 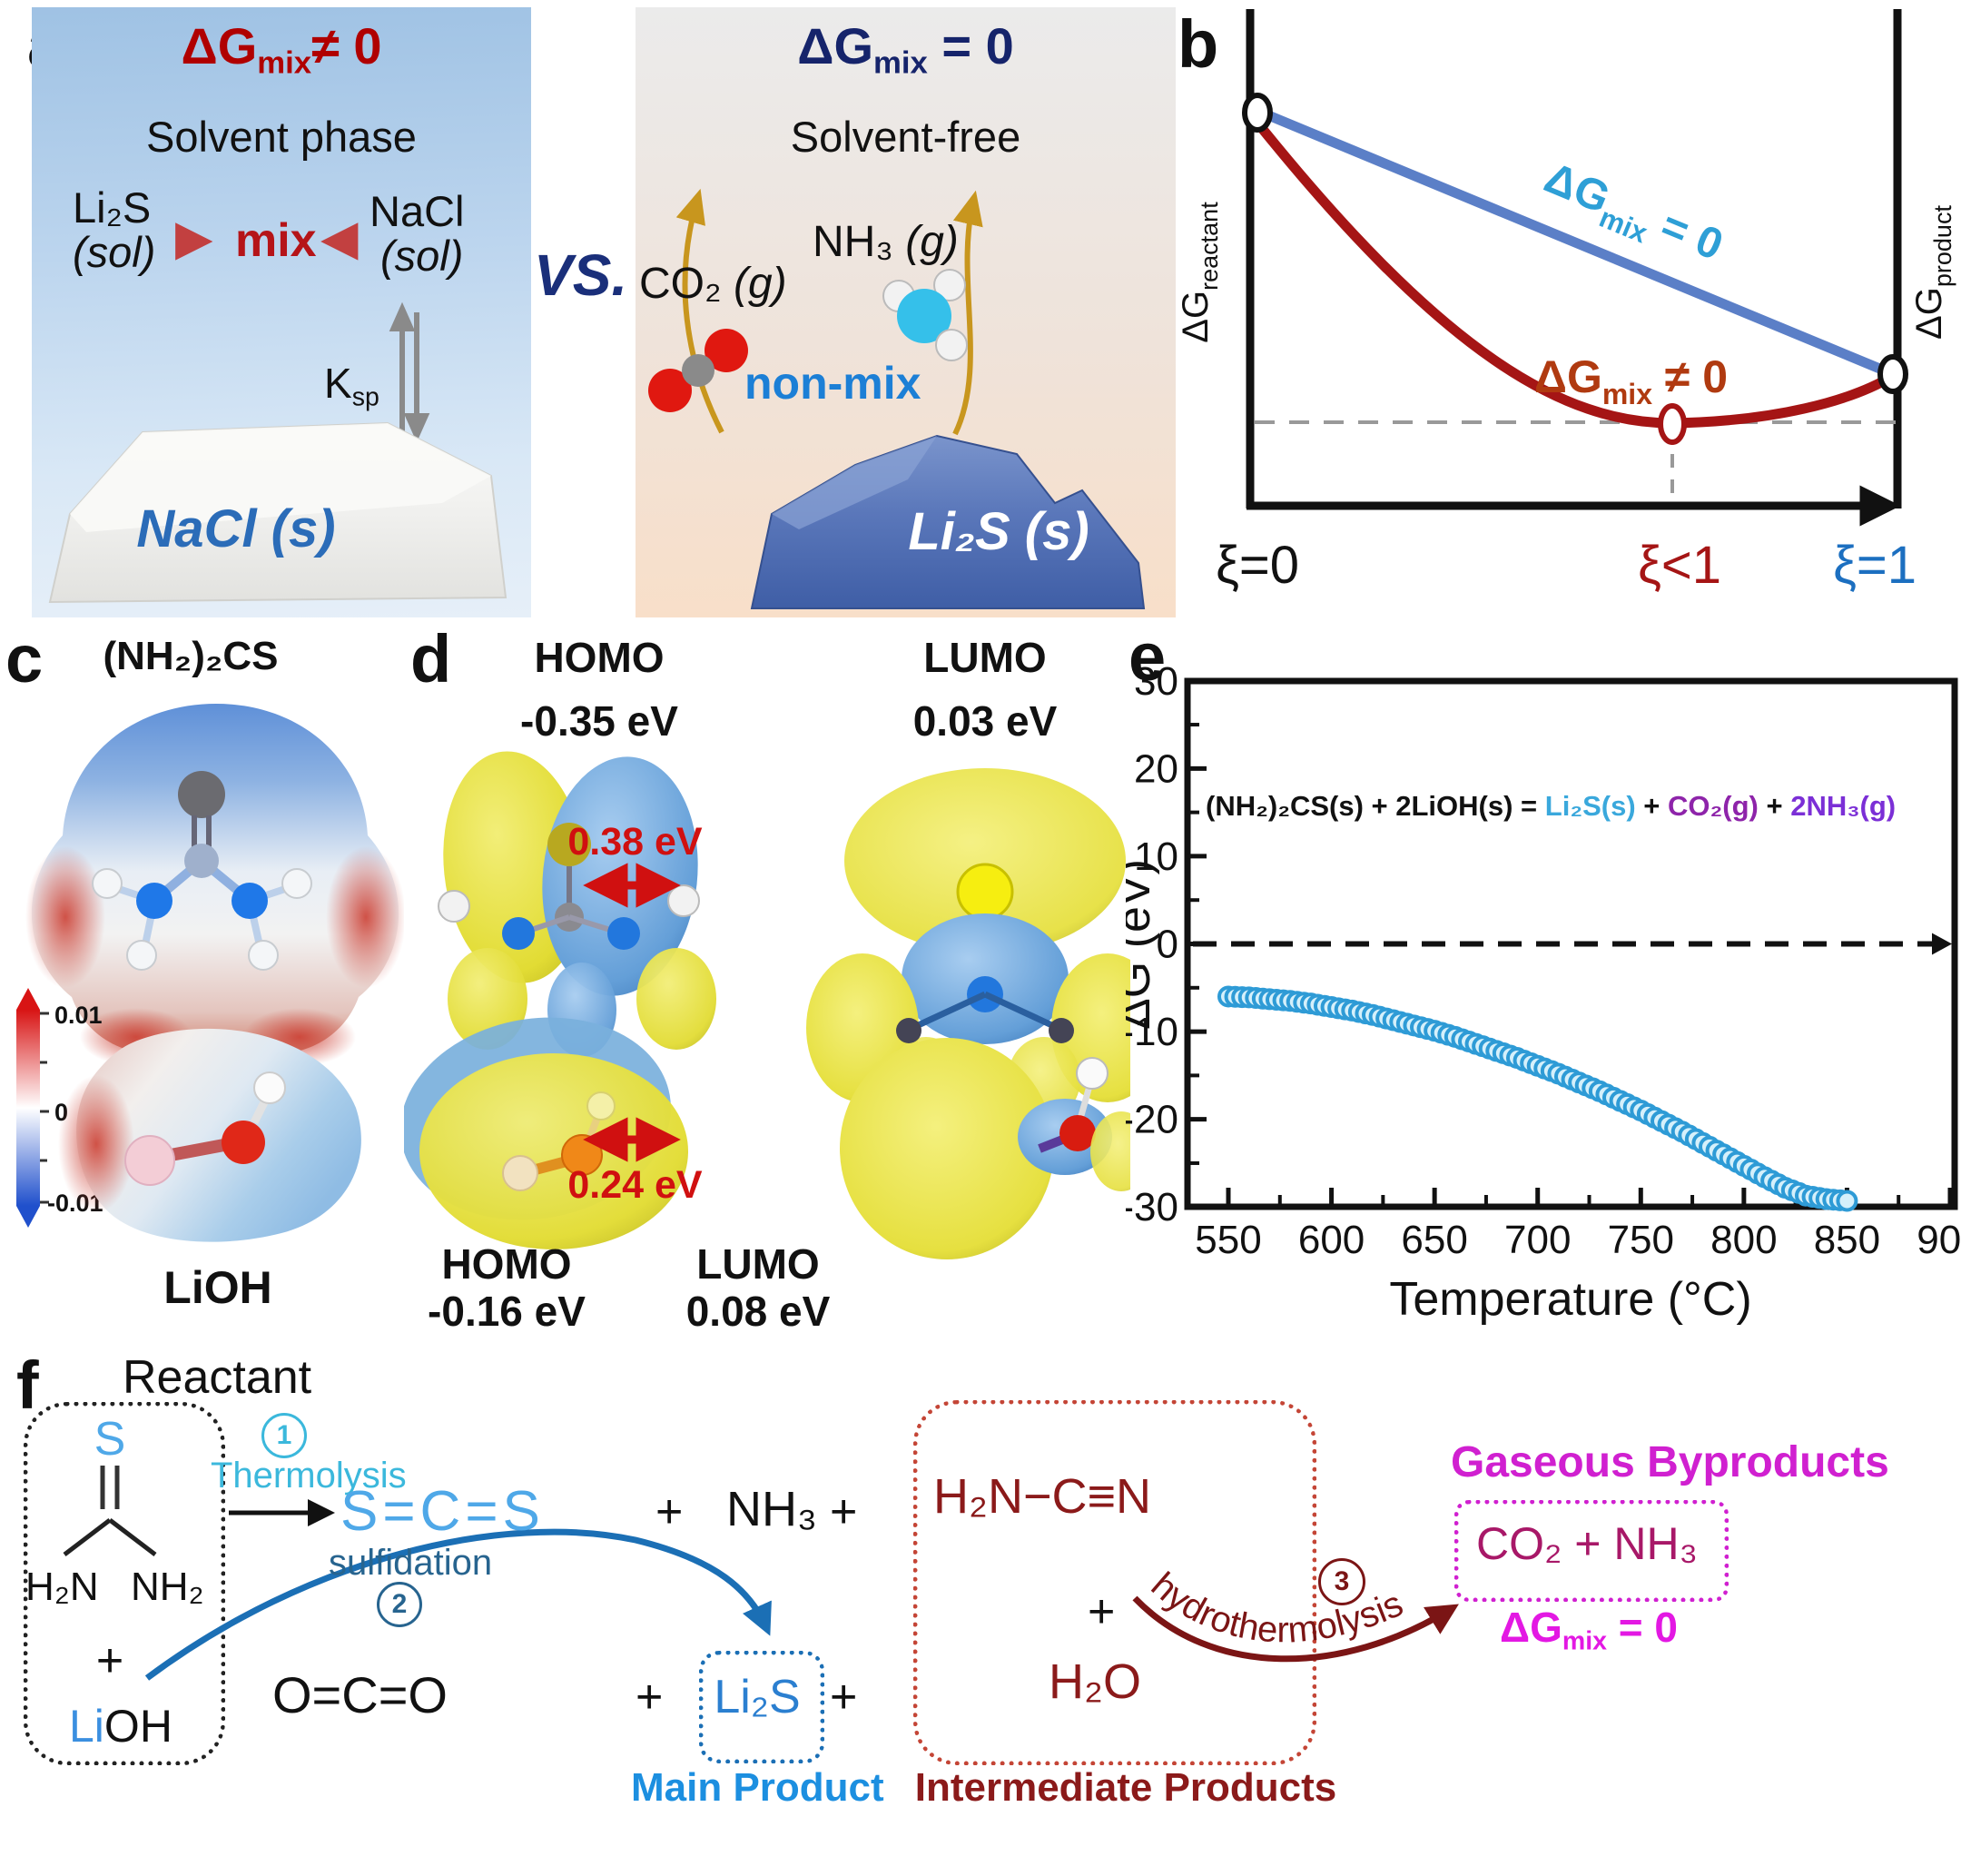 What do you see at coordinates (507, 1311) in the screenshot?
I see `d-bottom-homo-energy: -0.16 eV` at bounding box center [507, 1311].